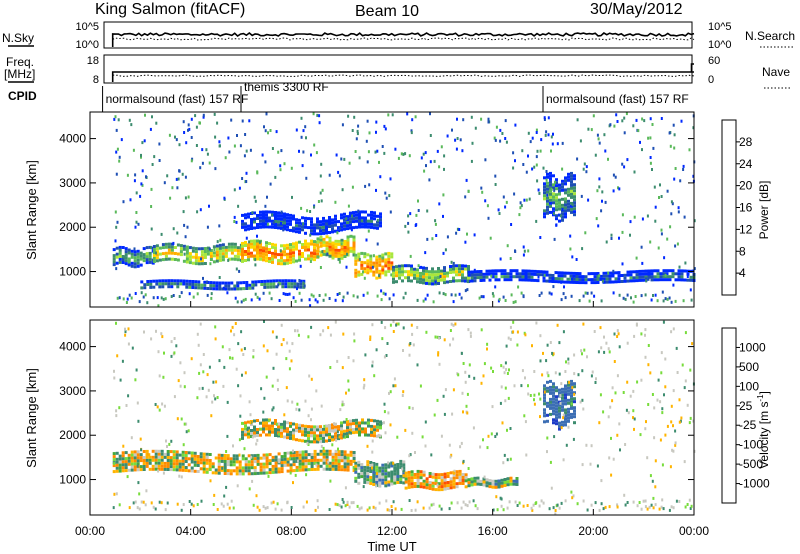 The width and height of the screenshot is (800, 554). I want to click on colorbar-tick-label: -25, so click(748, 425).